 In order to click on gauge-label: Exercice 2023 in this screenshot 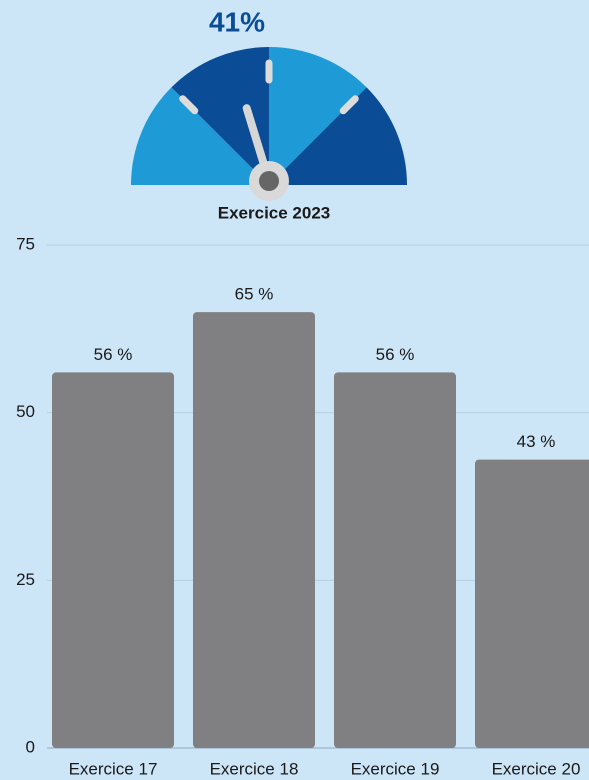, I will do `click(274, 212)`.